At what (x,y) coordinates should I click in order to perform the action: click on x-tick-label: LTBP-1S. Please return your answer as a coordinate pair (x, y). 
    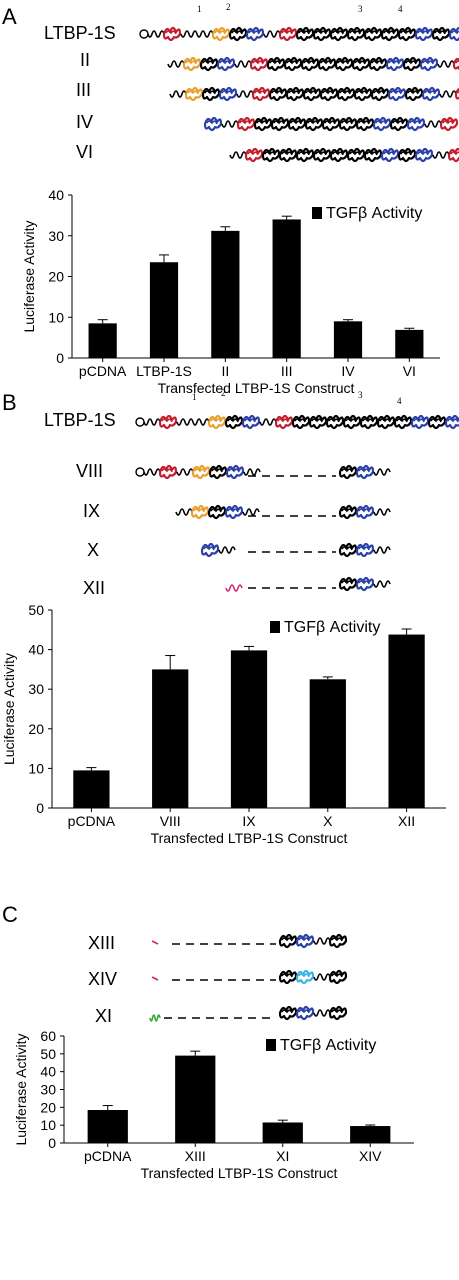
    Looking at the image, I should click on (164, 371).